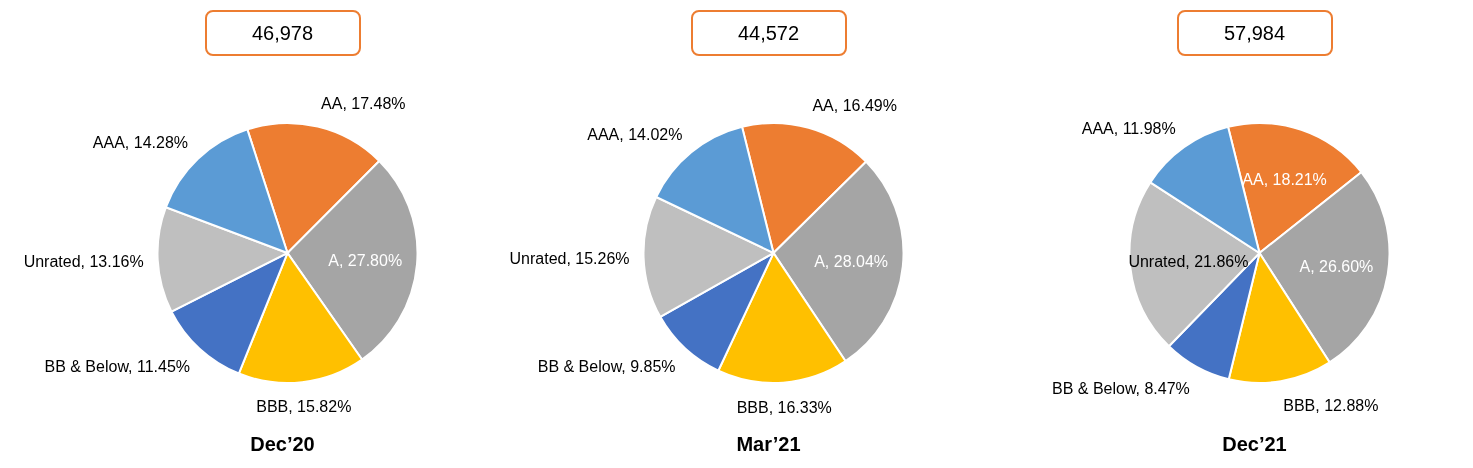  What do you see at coordinates (140, 142) in the screenshot?
I see `slice-label: AAA, 14.28%` at bounding box center [140, 142].